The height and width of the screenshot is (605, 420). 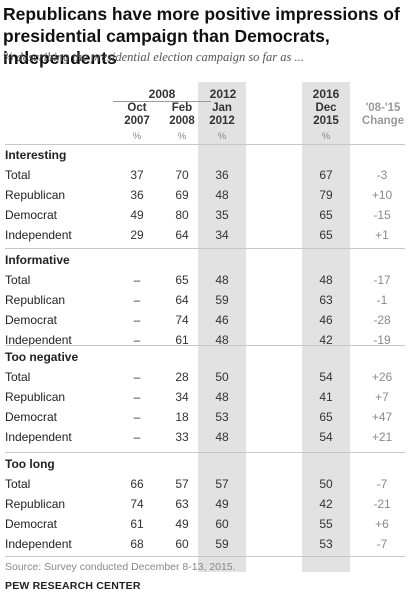 I want to click on change-value: -17, so click(x=382, y=280).